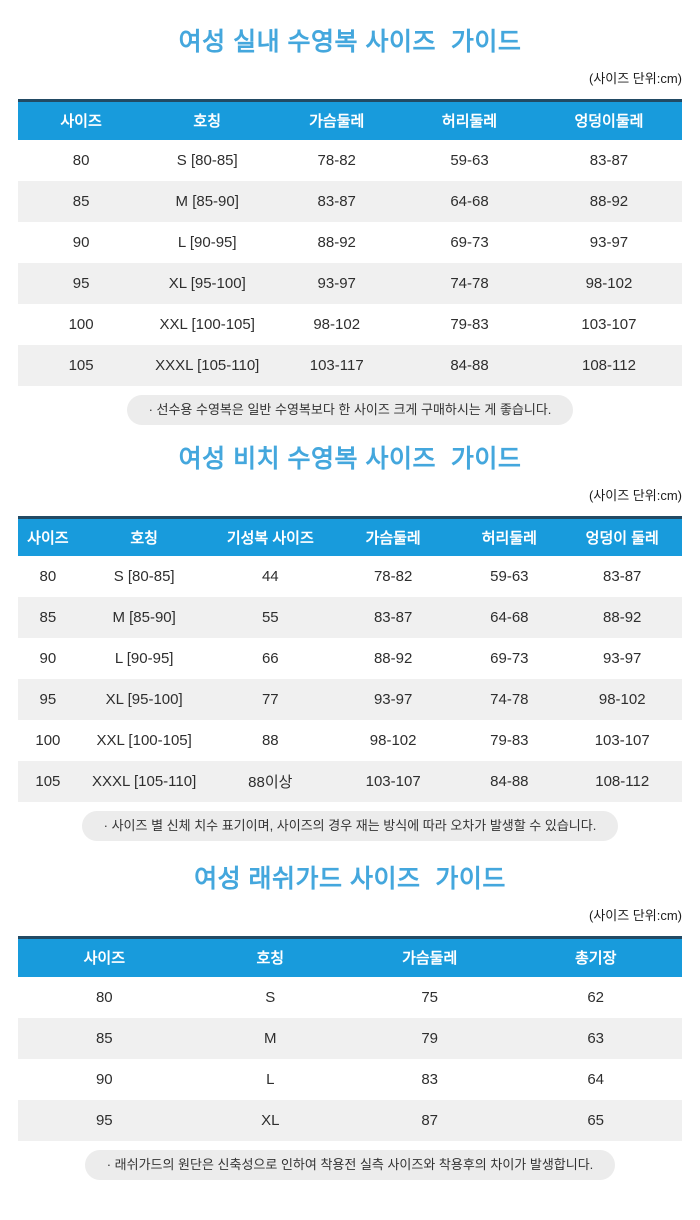 This screenshot has width=700, height=1220. I want to click on table-row: 95 XL [95-100] 77 93-97 74-78 98-102, so click(350, 699).